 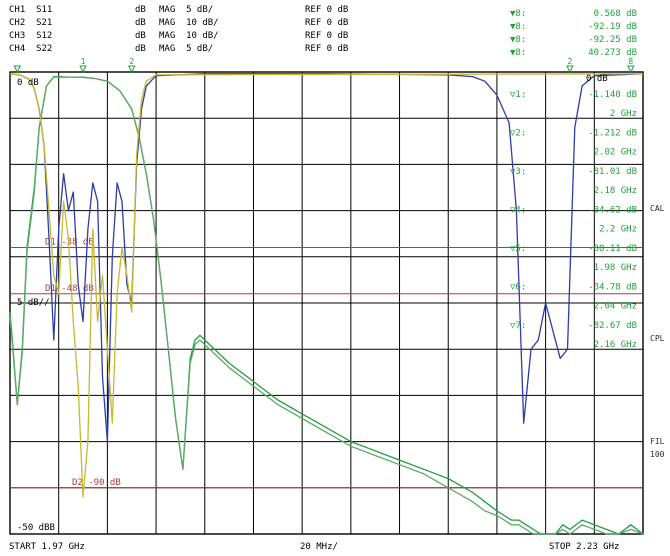 What do you see at coordinates (657, 454) in the screenshot?
I see `avg-indicator: 100` at bounding box center [657, 454].